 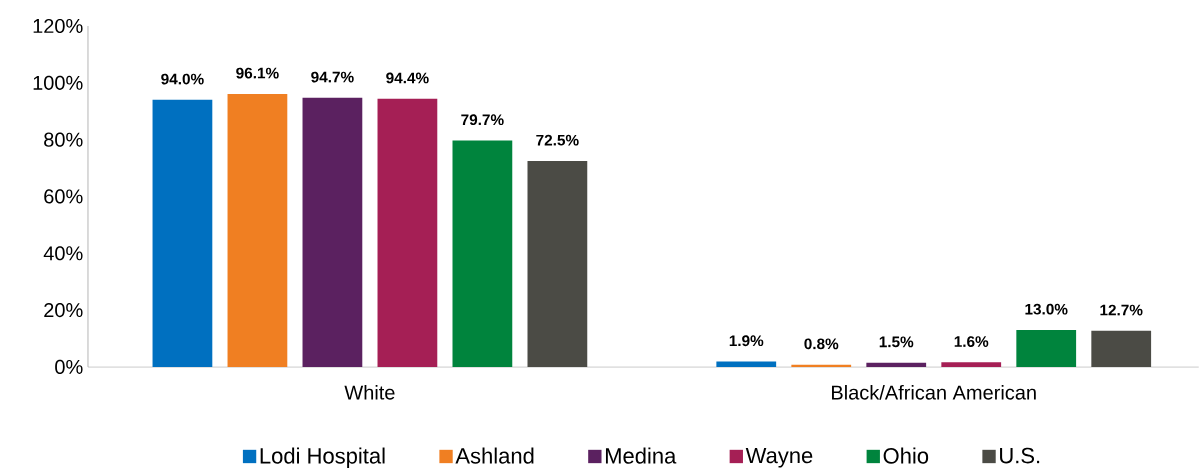 I want to click on legend-label: Ohio, so click(x=906, y=455).